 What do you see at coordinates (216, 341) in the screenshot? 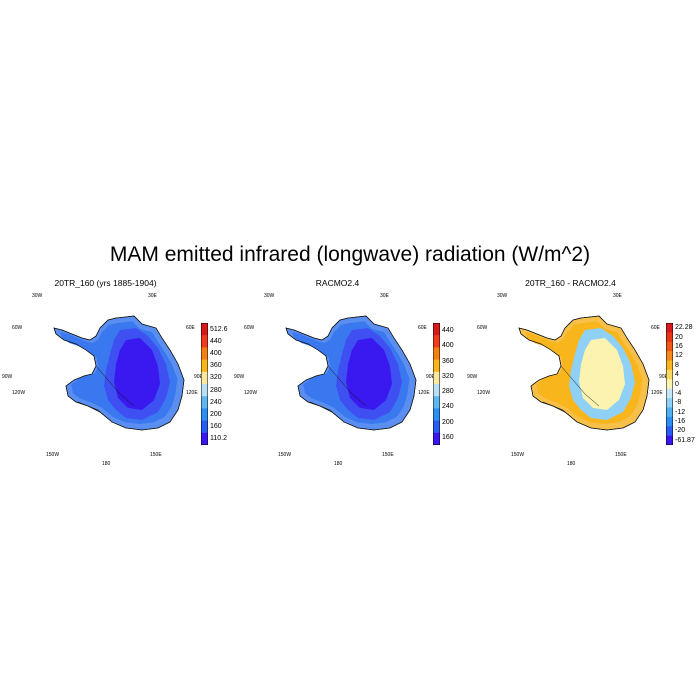
I see `colorbar-tick-label: 440` at bounding box center [216, 341].